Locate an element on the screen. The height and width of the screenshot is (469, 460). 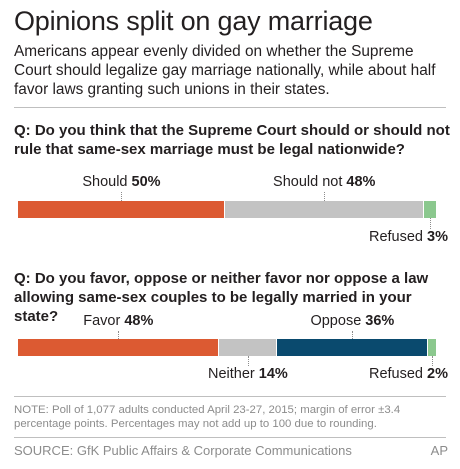
label-name: Should is located at coordinates (107, 182).